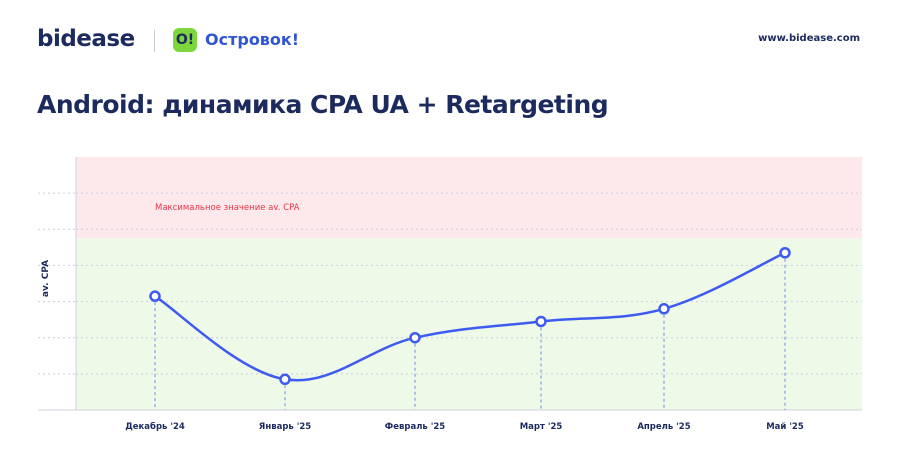 The image size is (900, 459). What do you see at coordinates (785, 427) in the screenshot?
I see `x-tick-label: Май '25` at bounding box center [785, 427].